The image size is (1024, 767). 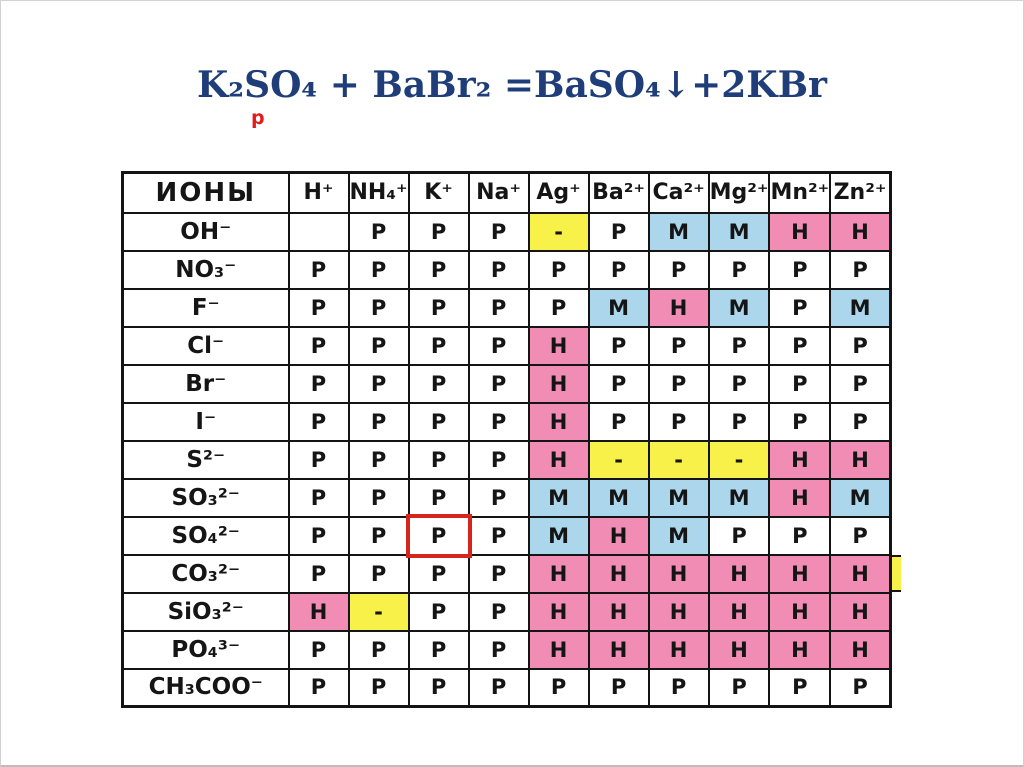 I want to click on anion-label: SO₄²⁻, so click(x=205, y=535).